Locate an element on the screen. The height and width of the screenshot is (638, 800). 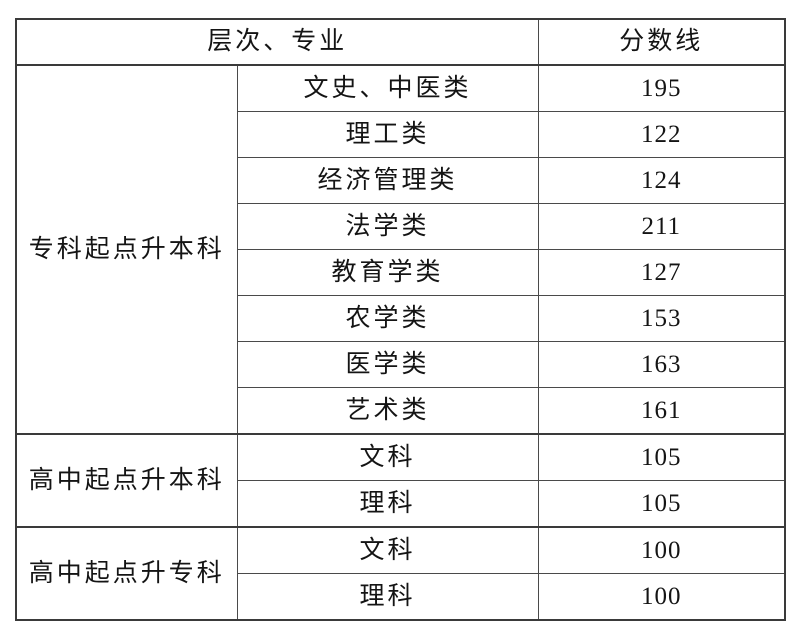
score-cell: 211 is located at coordinates (661, 226).